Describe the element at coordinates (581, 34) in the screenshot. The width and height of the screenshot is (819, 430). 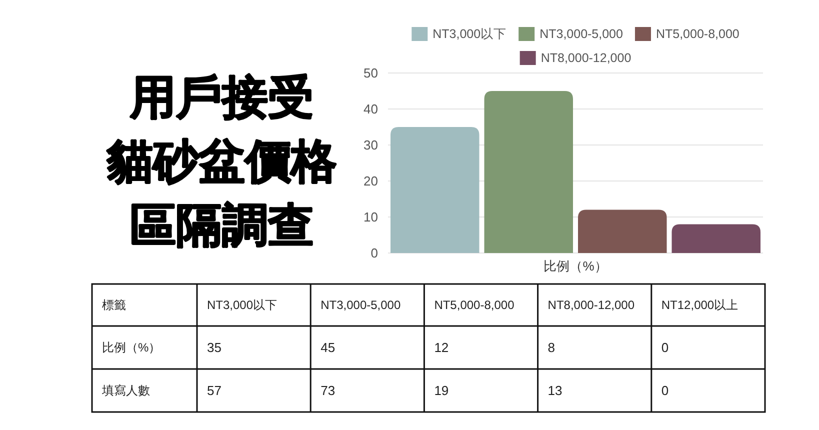
I see `legend-label: NT3,000-5,000` at that location.